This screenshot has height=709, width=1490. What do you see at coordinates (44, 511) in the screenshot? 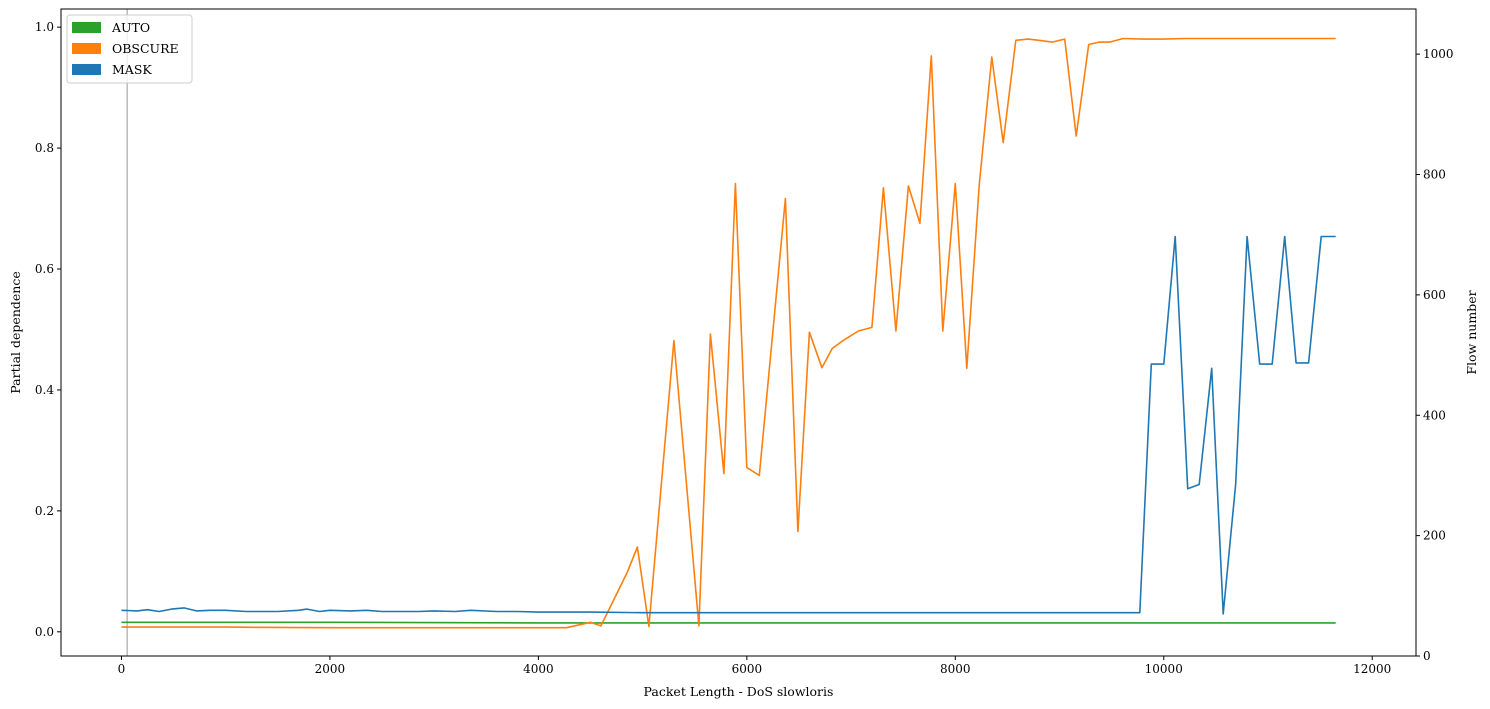
I see `y-tick-label: 0.2` at bounding box center [44, 511].